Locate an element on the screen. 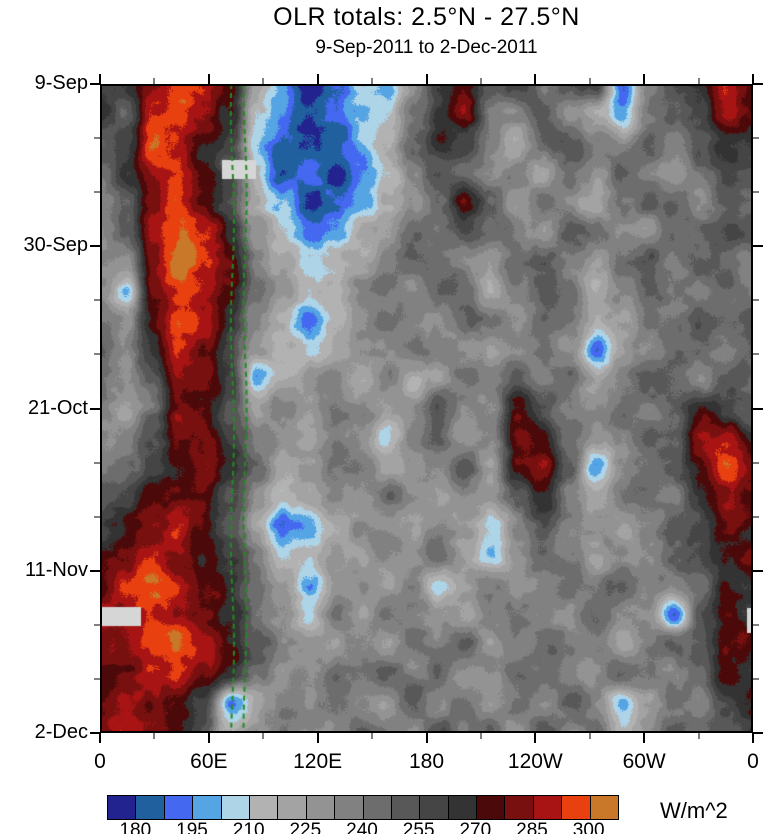 Image resolution: width=771 pixels, height=834 pixels. colorbar-tick-label: 180 is located at coordinates (135, 827).